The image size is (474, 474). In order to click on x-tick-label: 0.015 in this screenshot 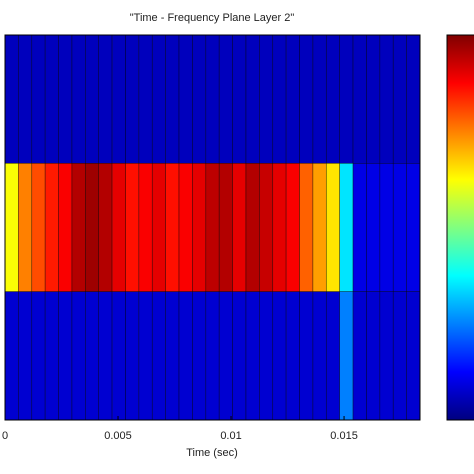, I will do `click(344, 436)`.